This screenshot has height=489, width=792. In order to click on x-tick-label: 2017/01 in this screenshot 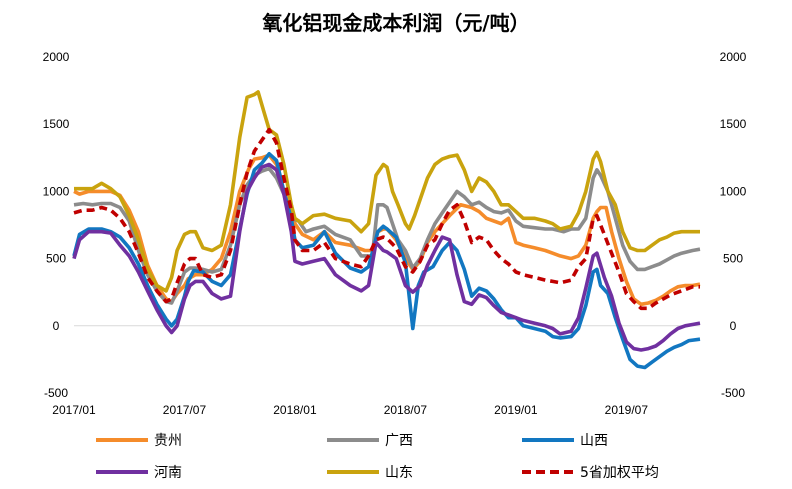, I will do `click(74, 410)`.